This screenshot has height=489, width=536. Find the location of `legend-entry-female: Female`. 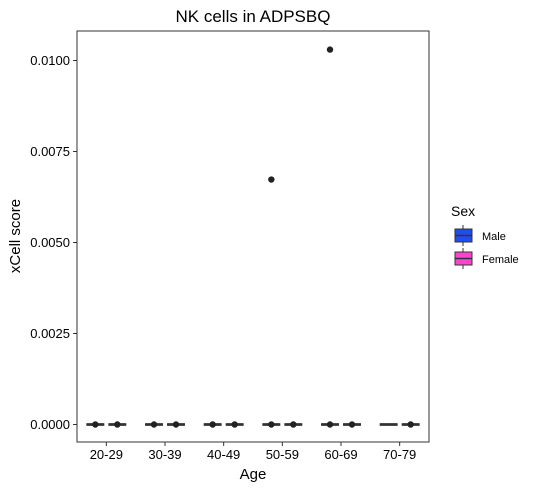

legend-entry-female: Female is located at coordinates (486, 258).